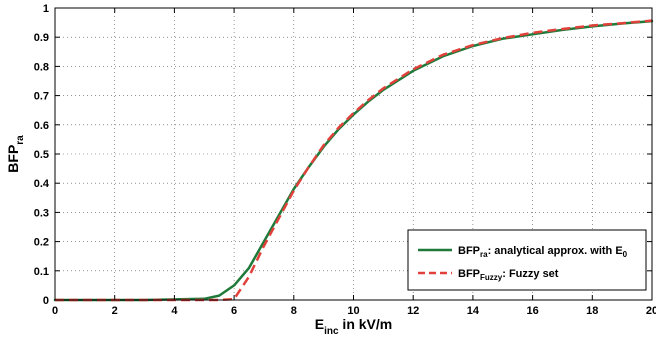 The width and height of the screenshot is (656, 343). Describe the element at coordinates (41, 213) in the screenshot. I see `y-tick-label: 0.3` at that location.